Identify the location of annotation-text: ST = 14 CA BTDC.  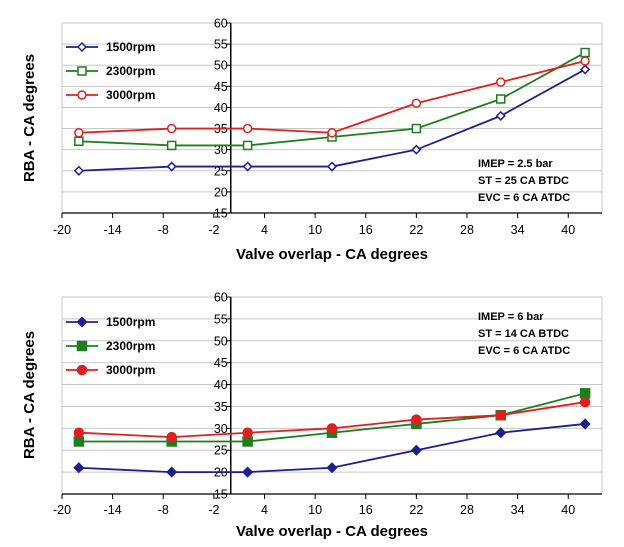
(523, 334).